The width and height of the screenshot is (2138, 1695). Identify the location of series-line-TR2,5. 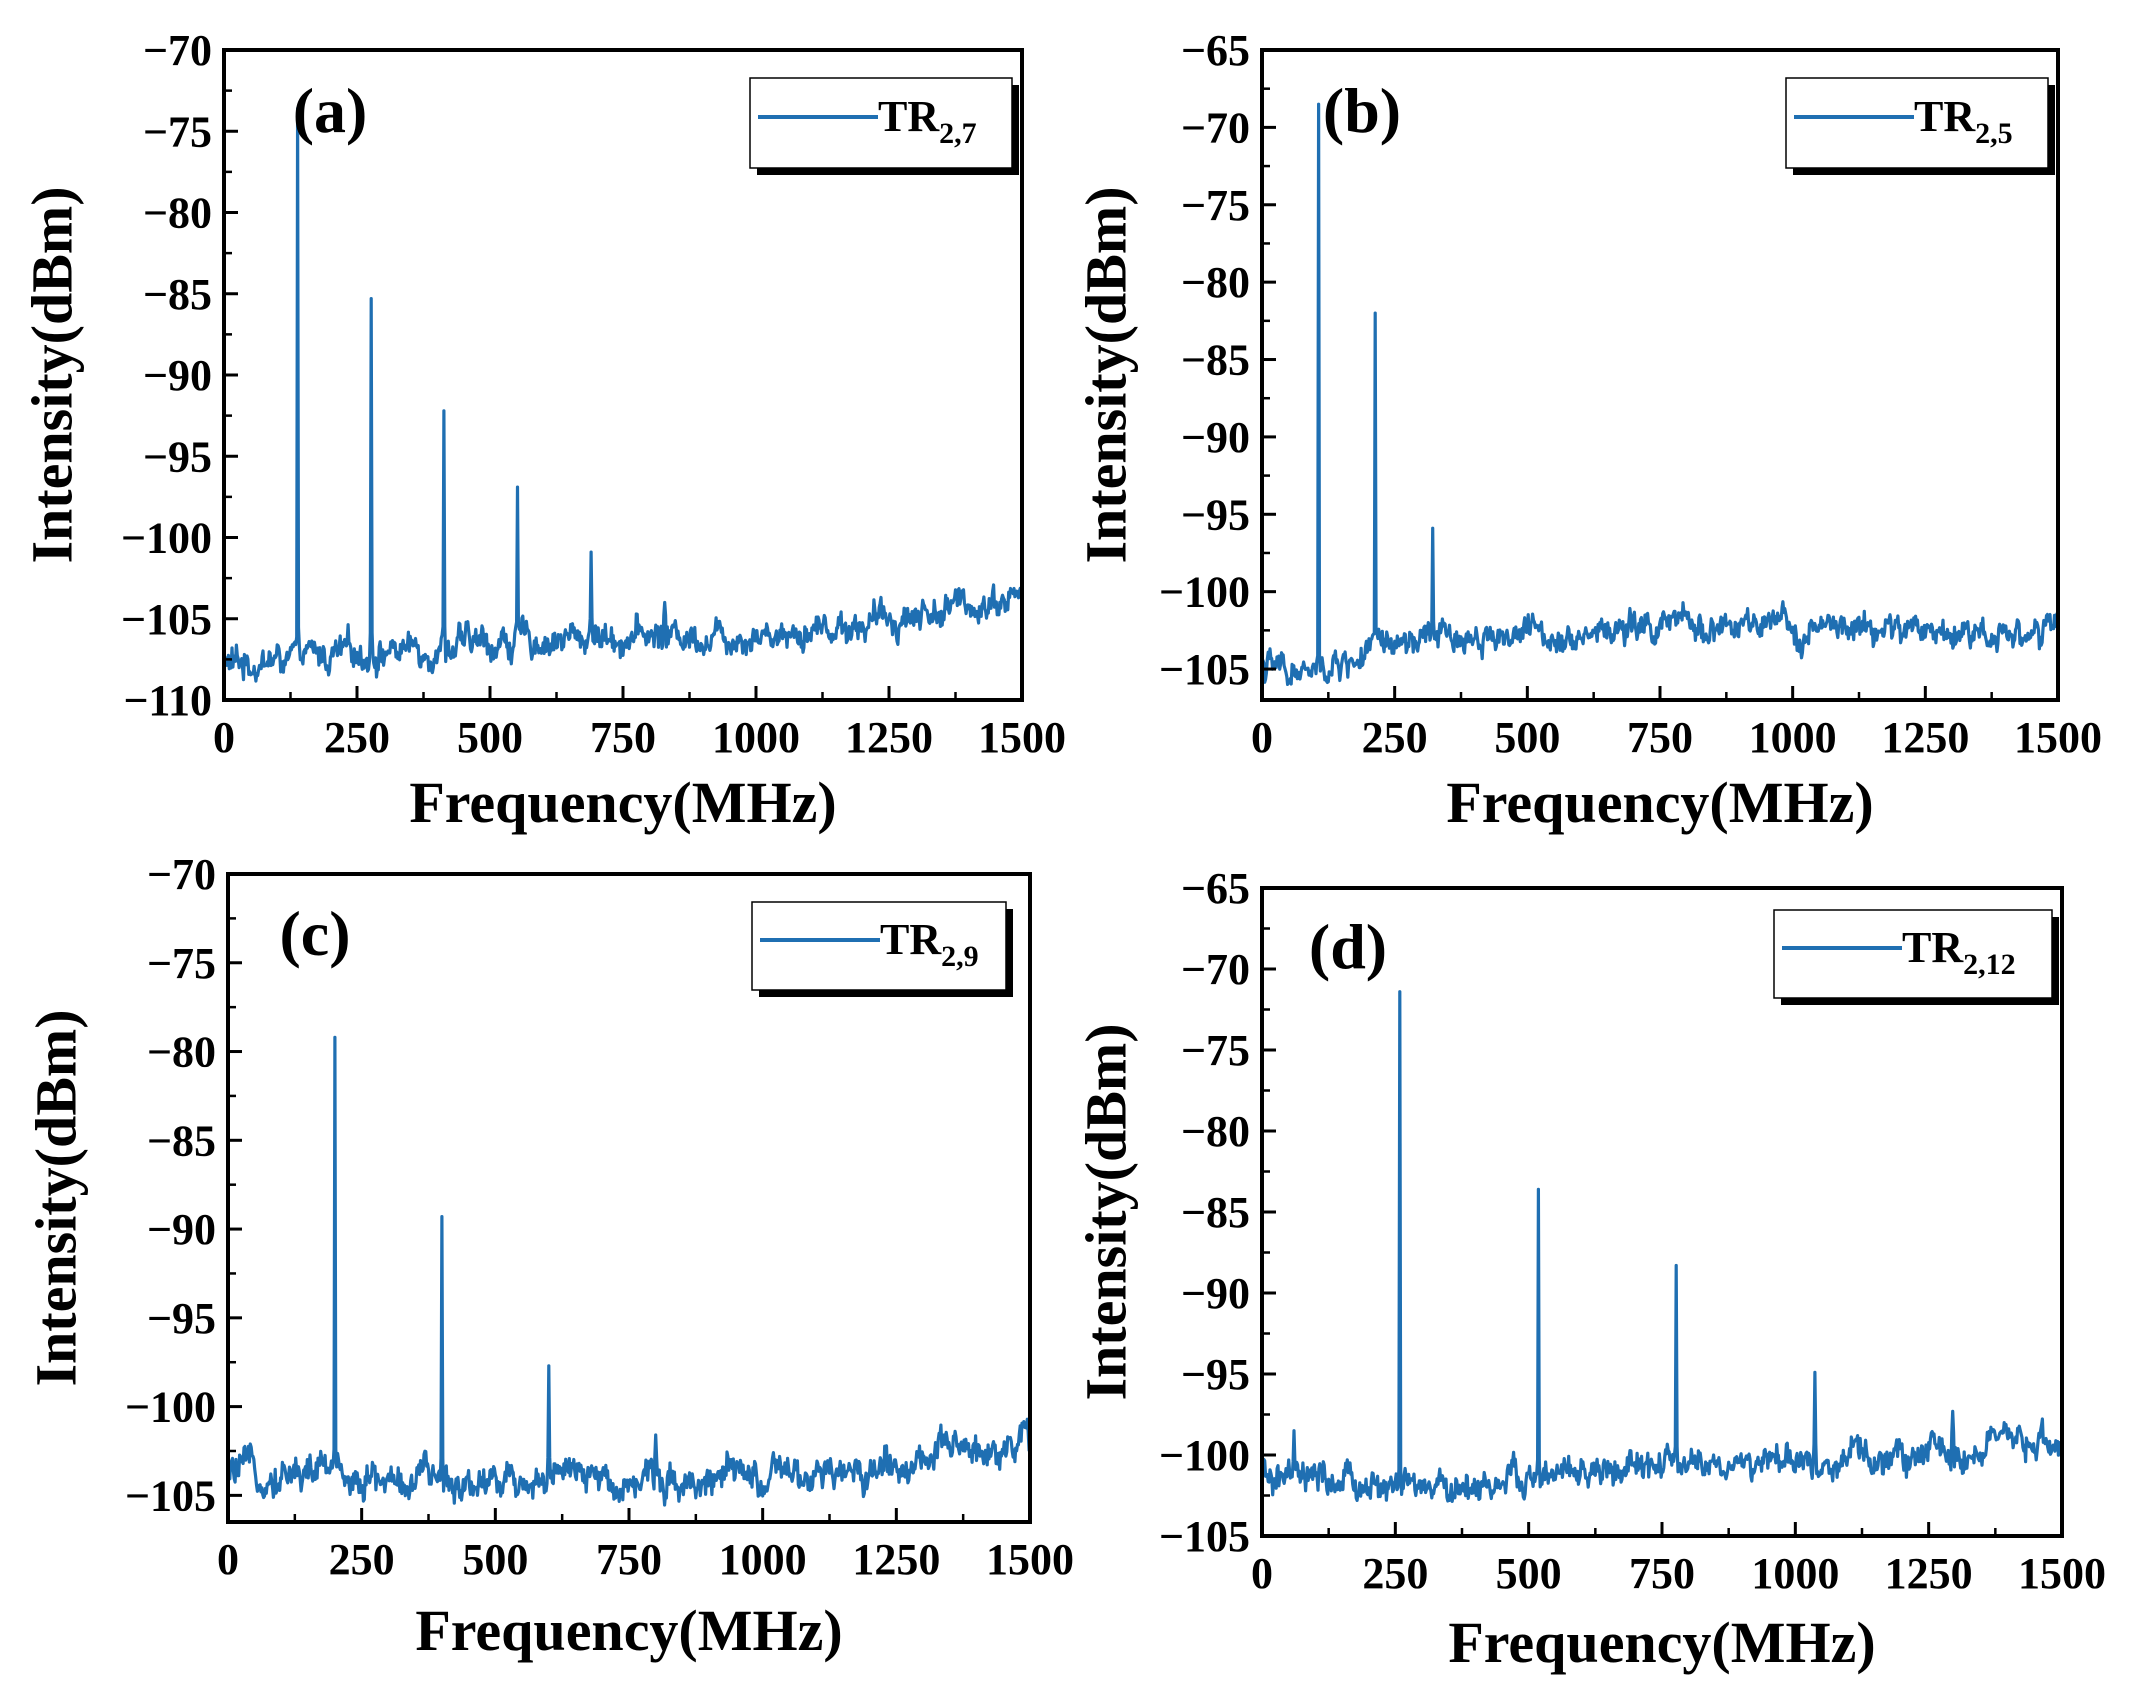
(1660, 394).